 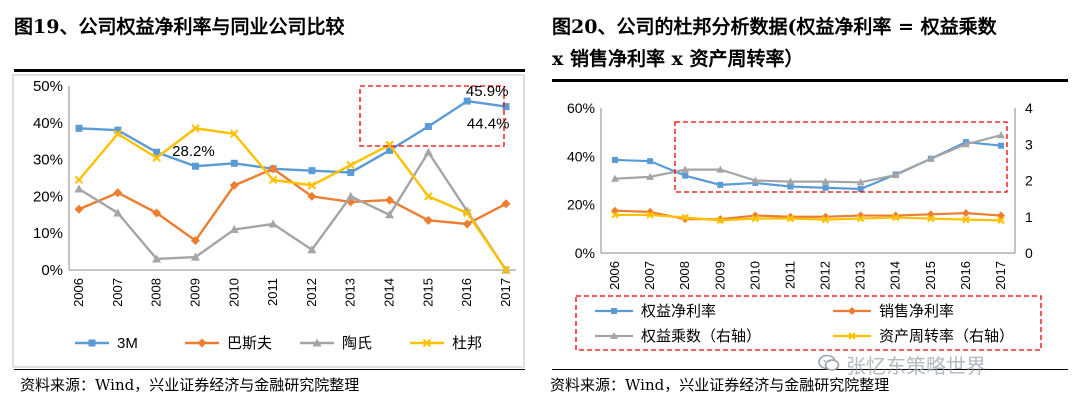 What do you see at coordinates (52, 270) in the screenshot?
I see `left-y-tick-label: 0%` at bounding box center [52, 270].